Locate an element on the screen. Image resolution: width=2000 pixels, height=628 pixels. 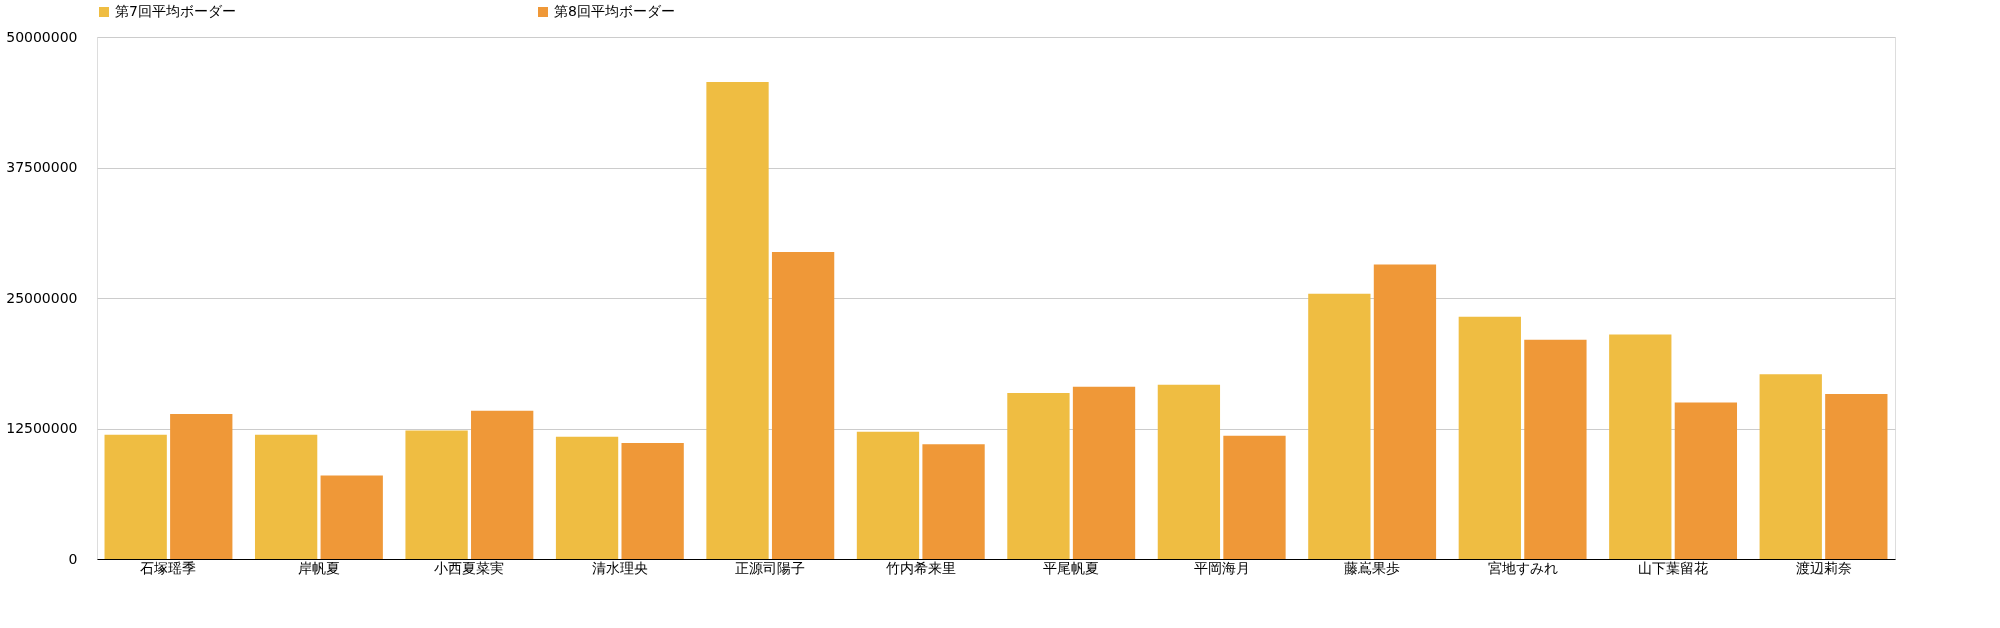
y-tick-label: 37500000 is located at coordinates (42, 167).